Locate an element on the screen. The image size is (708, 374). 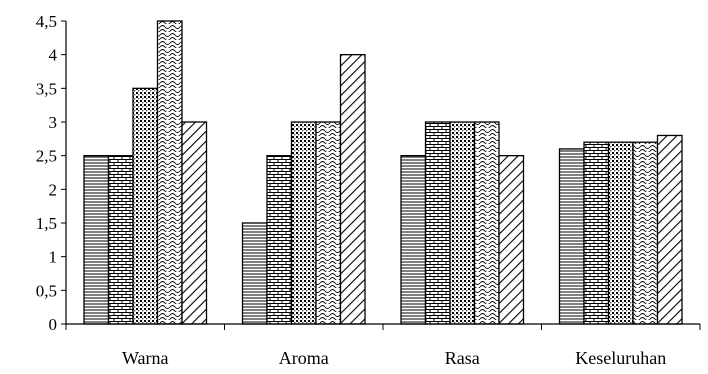
y-tick-label: 4,5 is located at coordinates (46, 21).